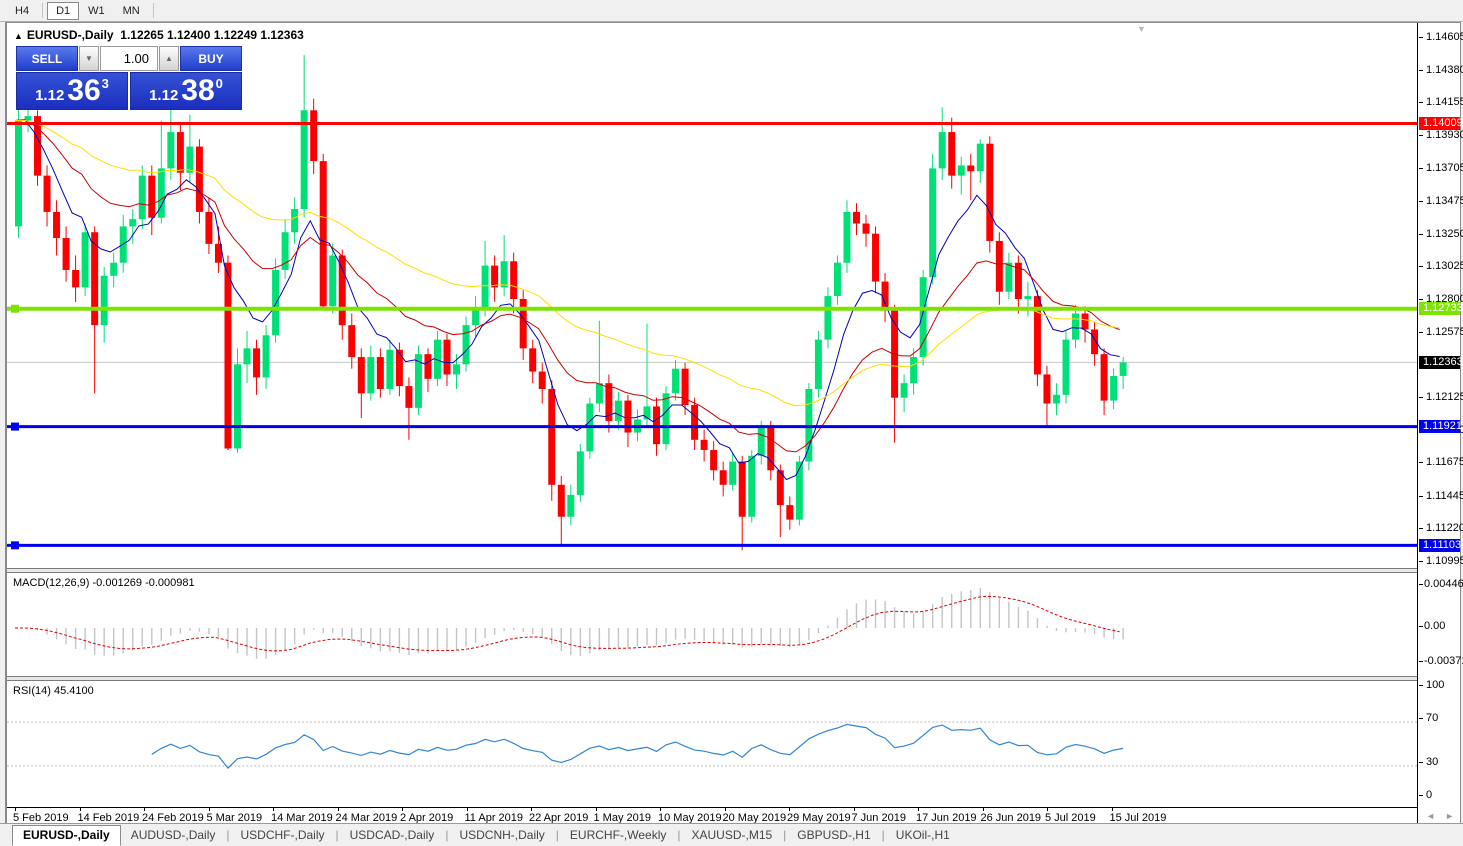 This screenshot has width=1463, height=846. I want to click on chart-tab-eurchf-weekly: EURCHF-,Weekly, so click(618, 835).